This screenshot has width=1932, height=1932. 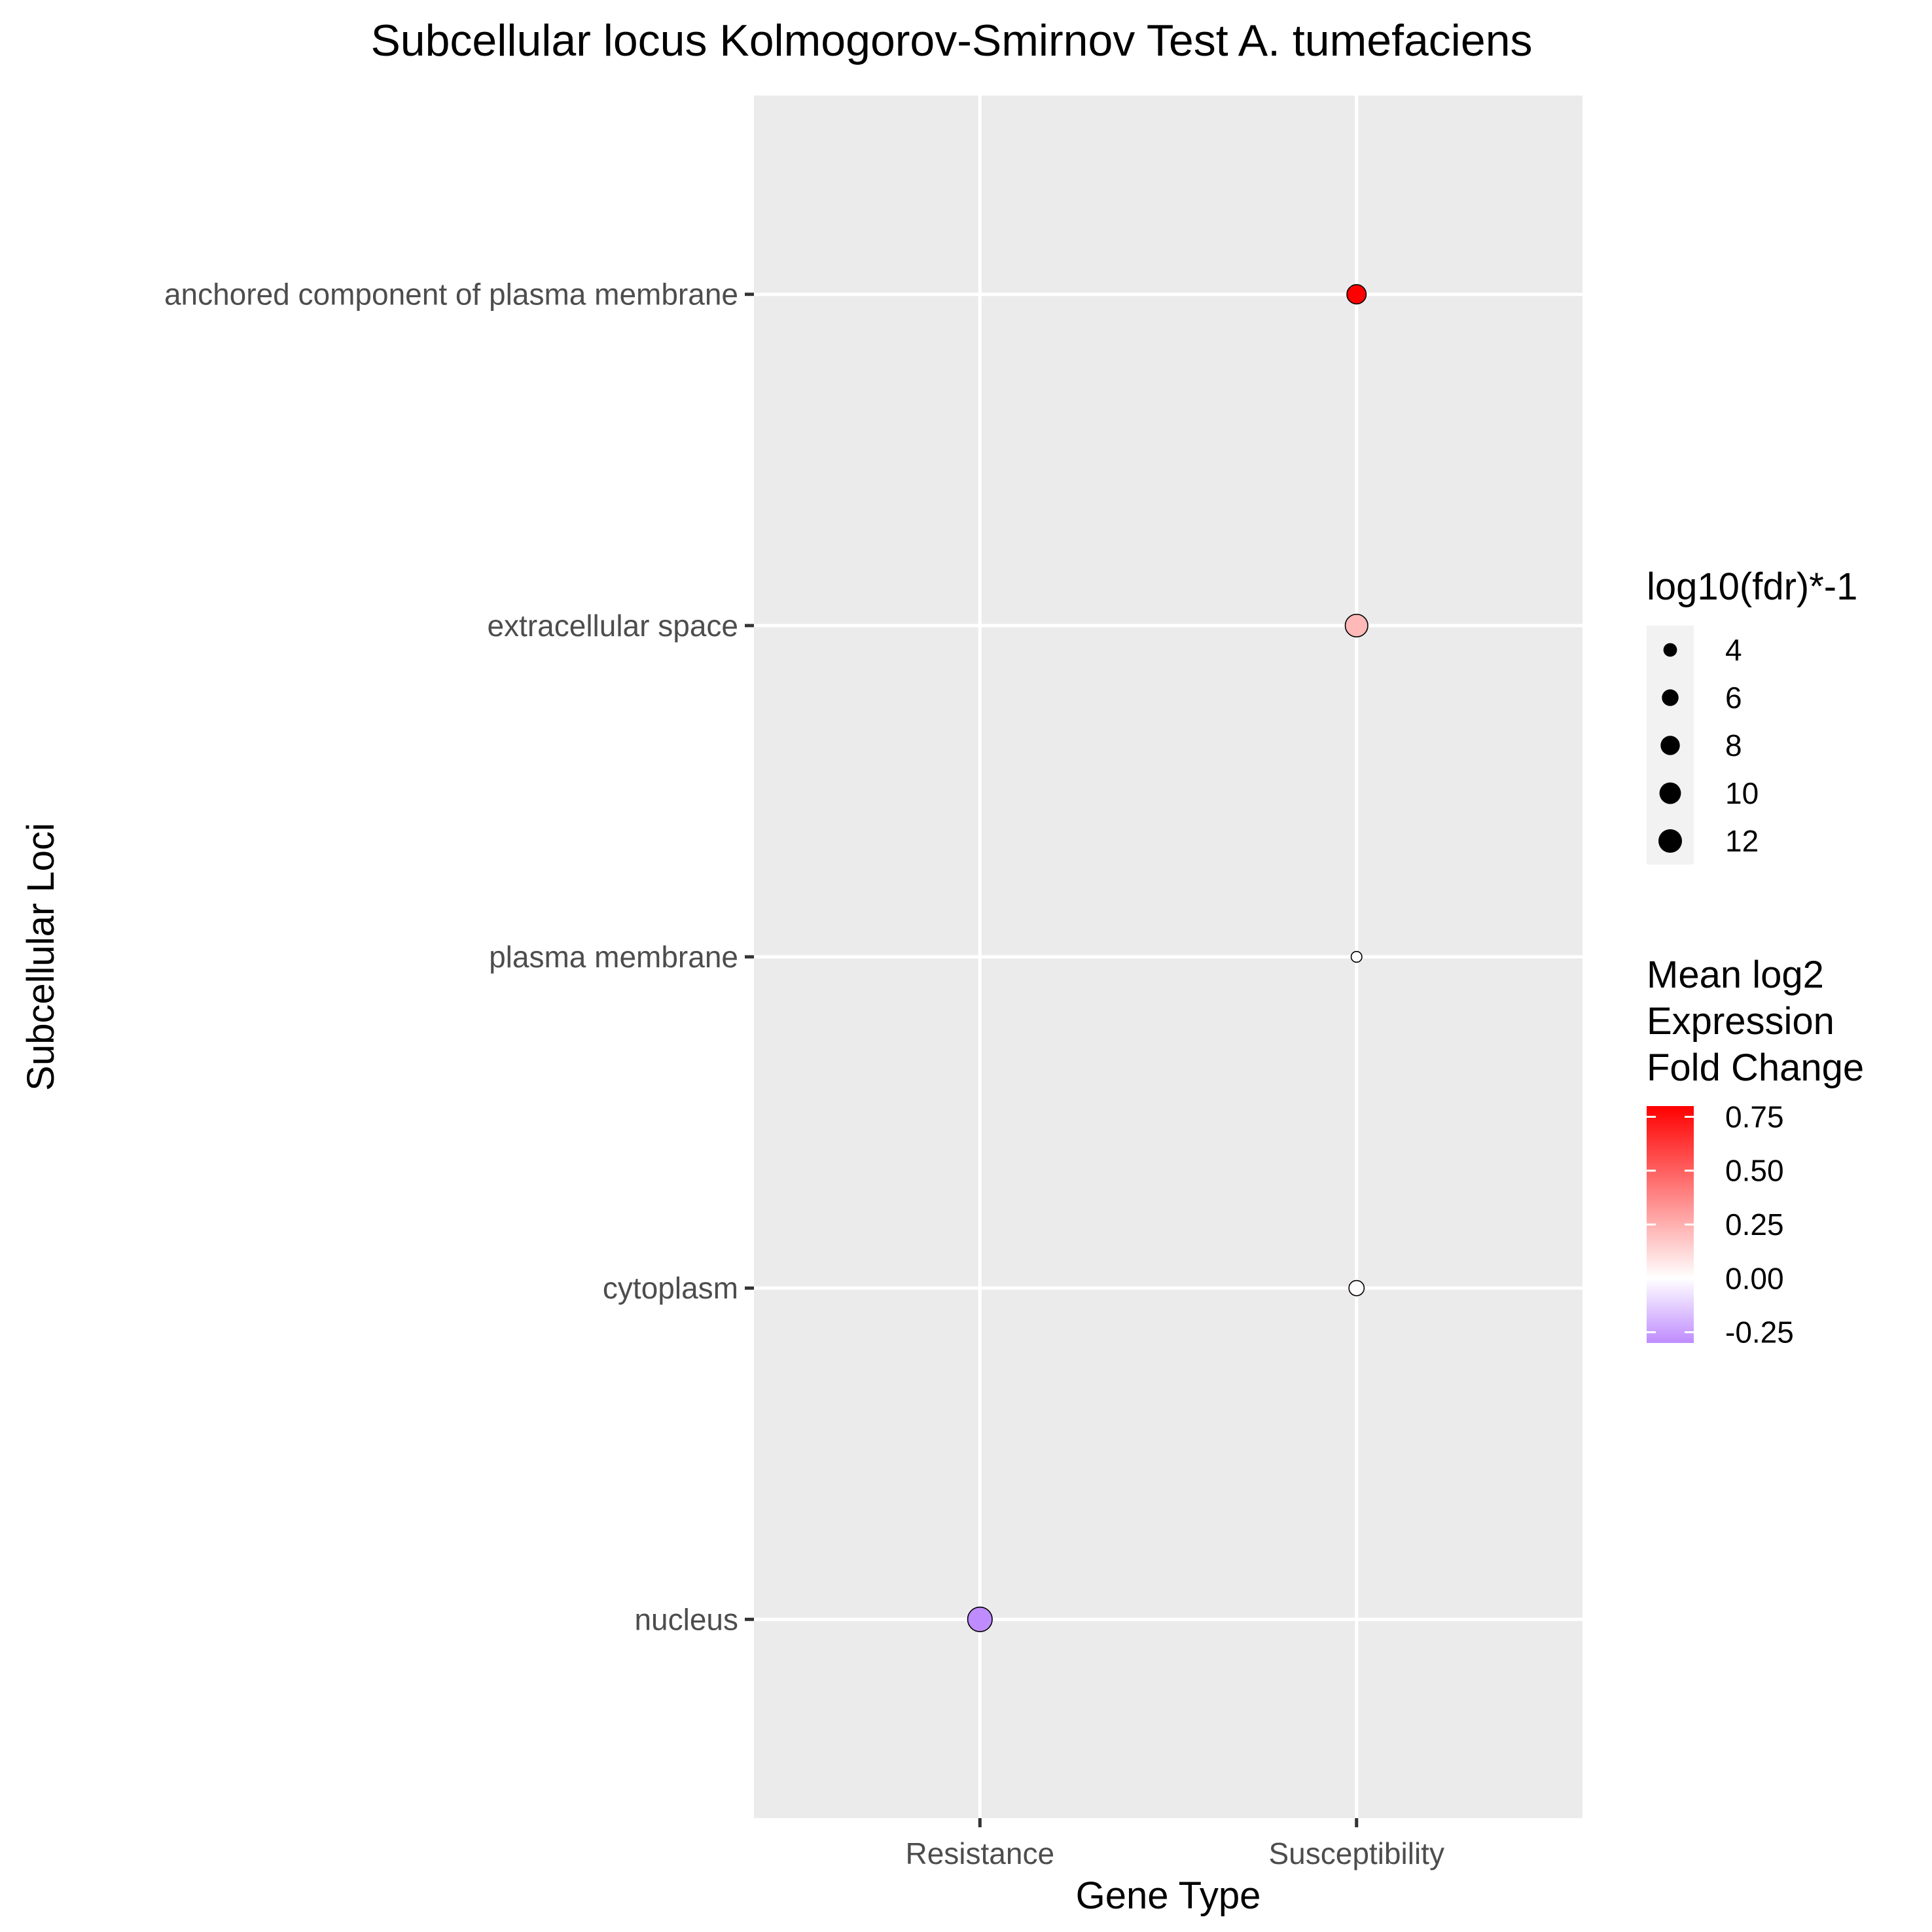 I want to click on point-susceptibility-cytoplasm, so click(x=1356, y=1288).